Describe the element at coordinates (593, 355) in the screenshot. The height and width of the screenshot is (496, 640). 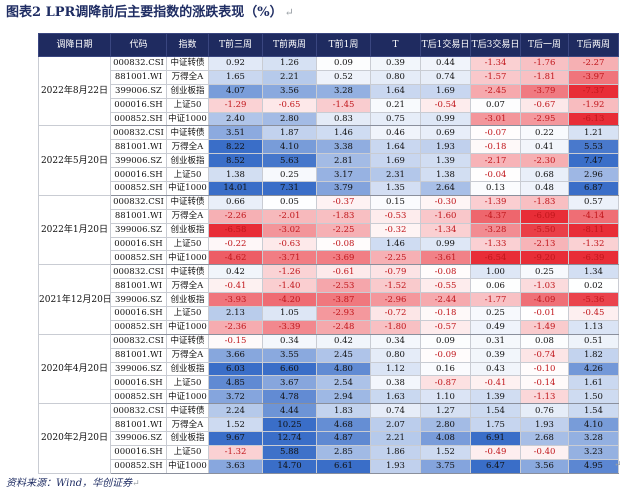
I see `return-value-cell: 1.82` at that location.